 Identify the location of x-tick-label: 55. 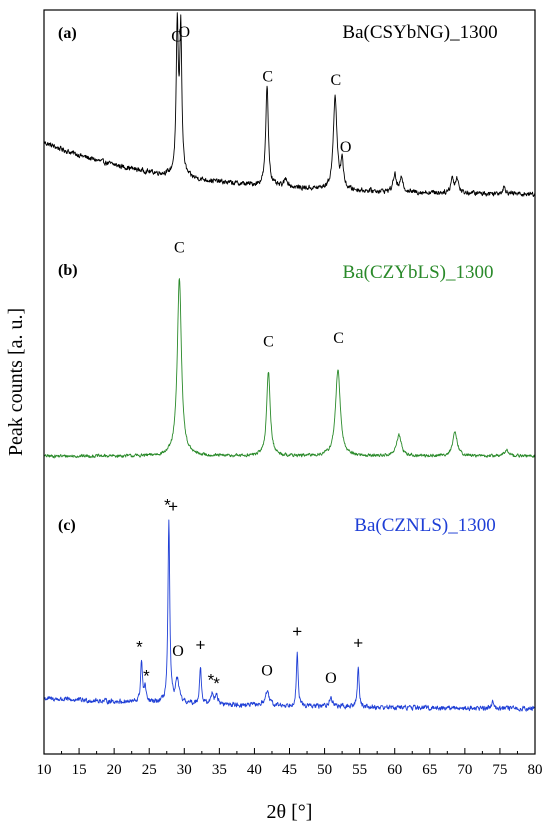
(359, 770).